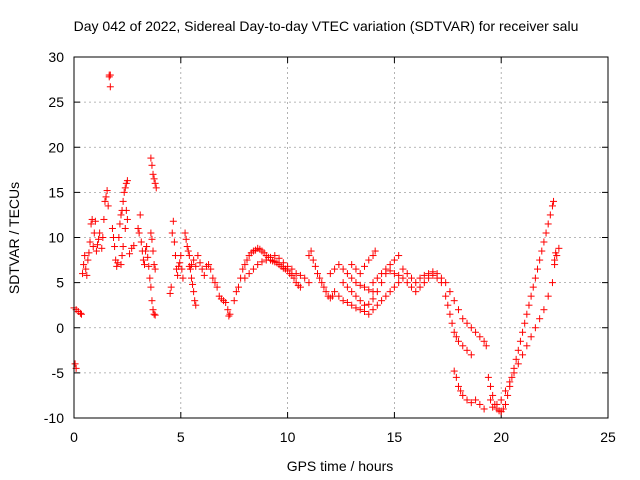  I want to click on y-axis-label: SDTVAR / TECUs, so click(14, 238).